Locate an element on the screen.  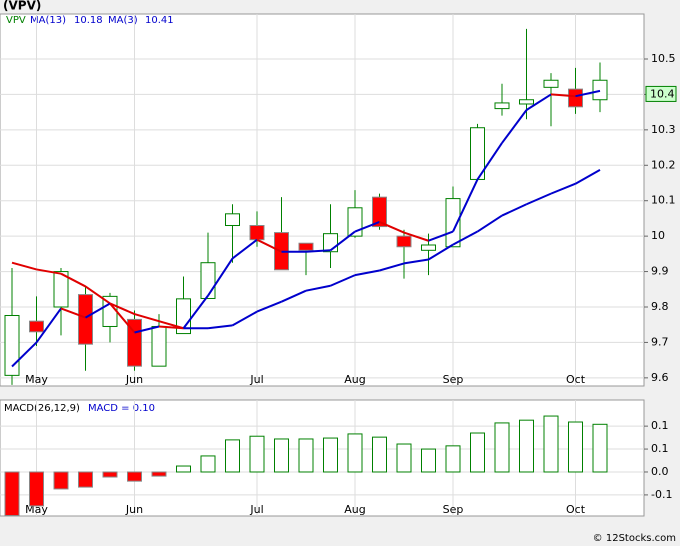
x-tick-label: Sep is located at coordinates (453, 509).